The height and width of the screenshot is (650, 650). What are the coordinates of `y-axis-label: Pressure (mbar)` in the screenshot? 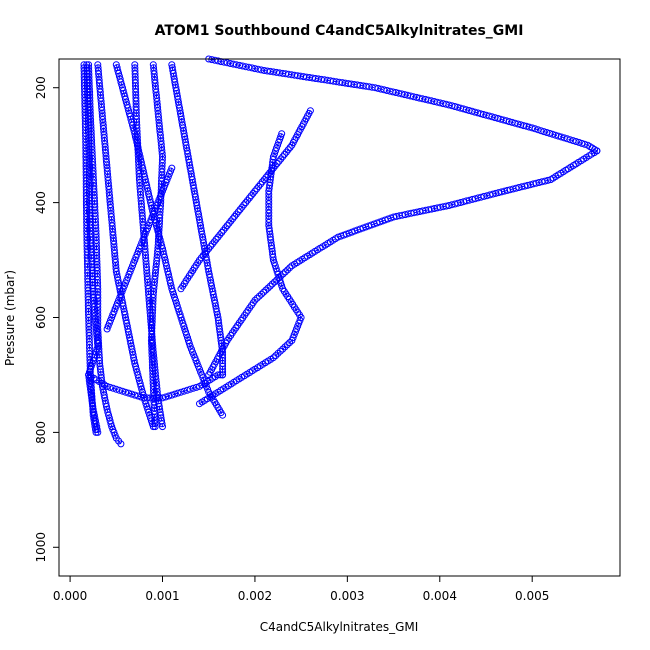 It's located at (10, 318).